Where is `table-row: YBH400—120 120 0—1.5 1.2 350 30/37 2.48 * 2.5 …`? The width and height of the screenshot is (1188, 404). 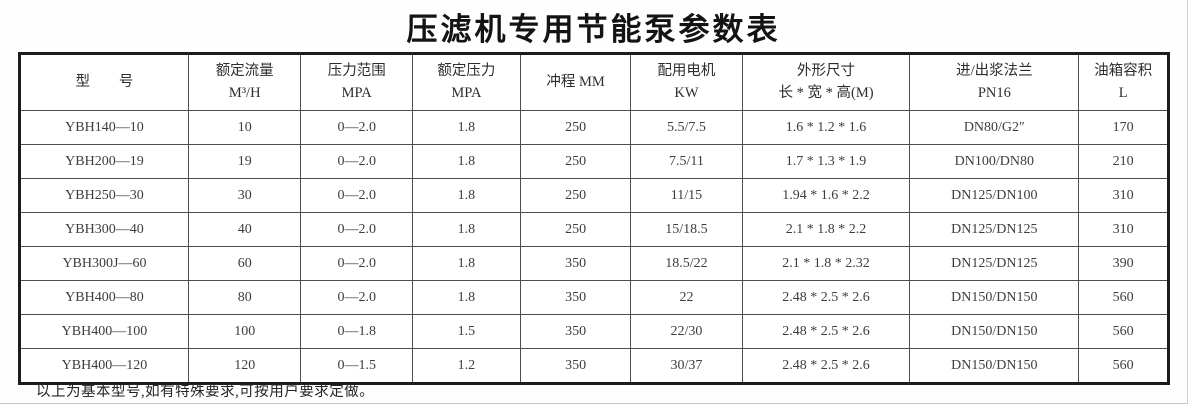 table-row: YBH400—120 120 0—1.5 1.2 350 30/37 2.48 * 2.5 … is located at coordinates (594, 366).